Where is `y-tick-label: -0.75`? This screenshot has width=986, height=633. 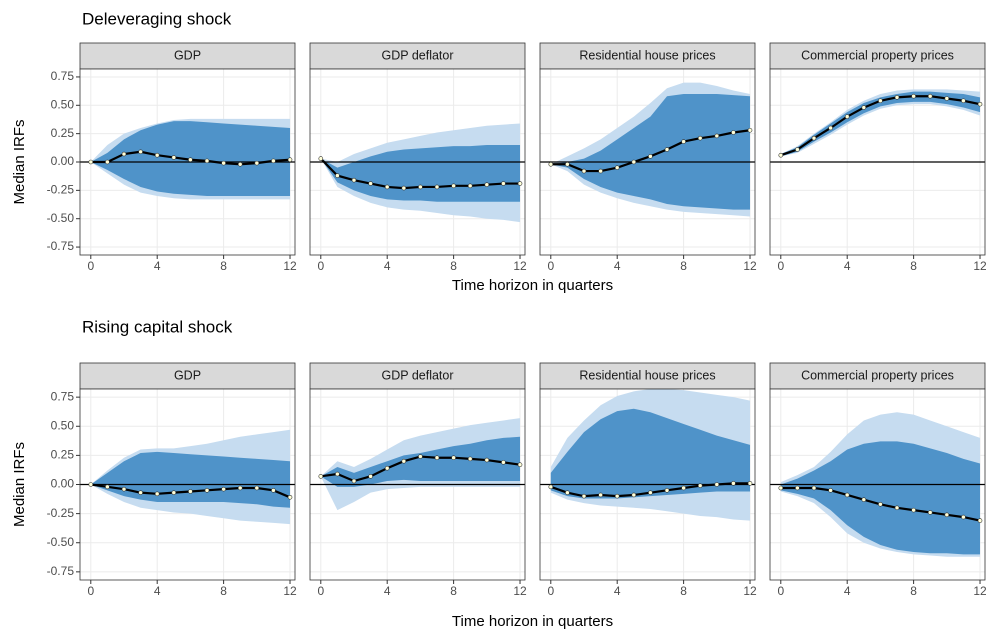
y-tick-label: -0.75 is located at coordinates (61, 571).